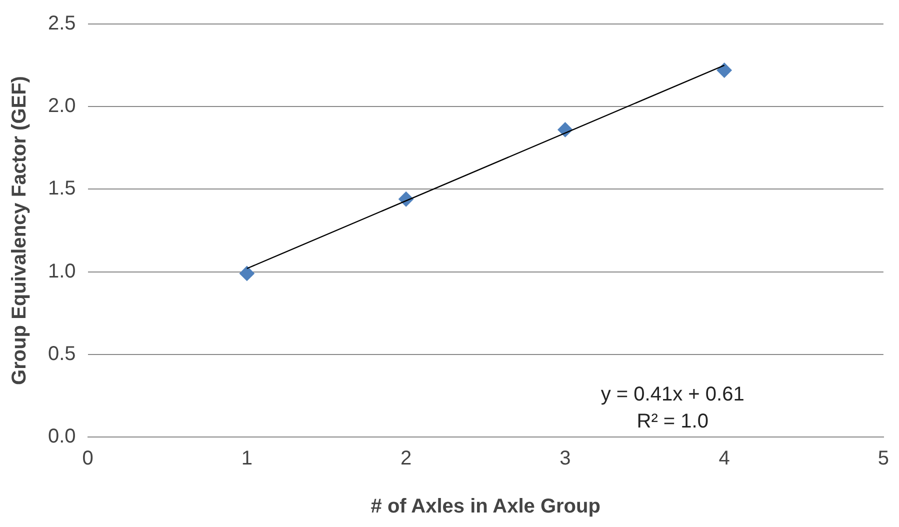 The width and height of the screenshot is (899, 527). I want to click on y-tick-label: 2.0, so click(62, 106).